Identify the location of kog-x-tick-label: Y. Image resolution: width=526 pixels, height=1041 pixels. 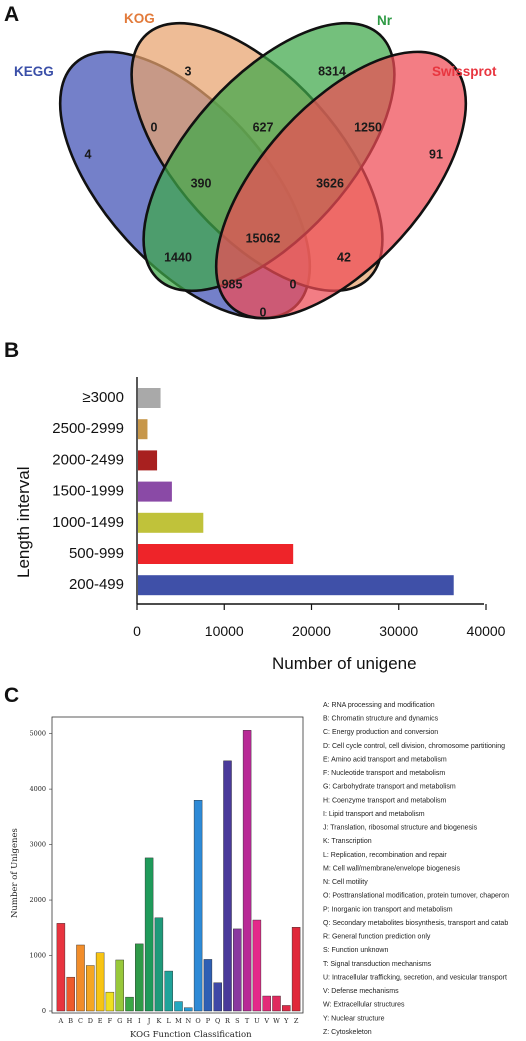
(286, 1021).